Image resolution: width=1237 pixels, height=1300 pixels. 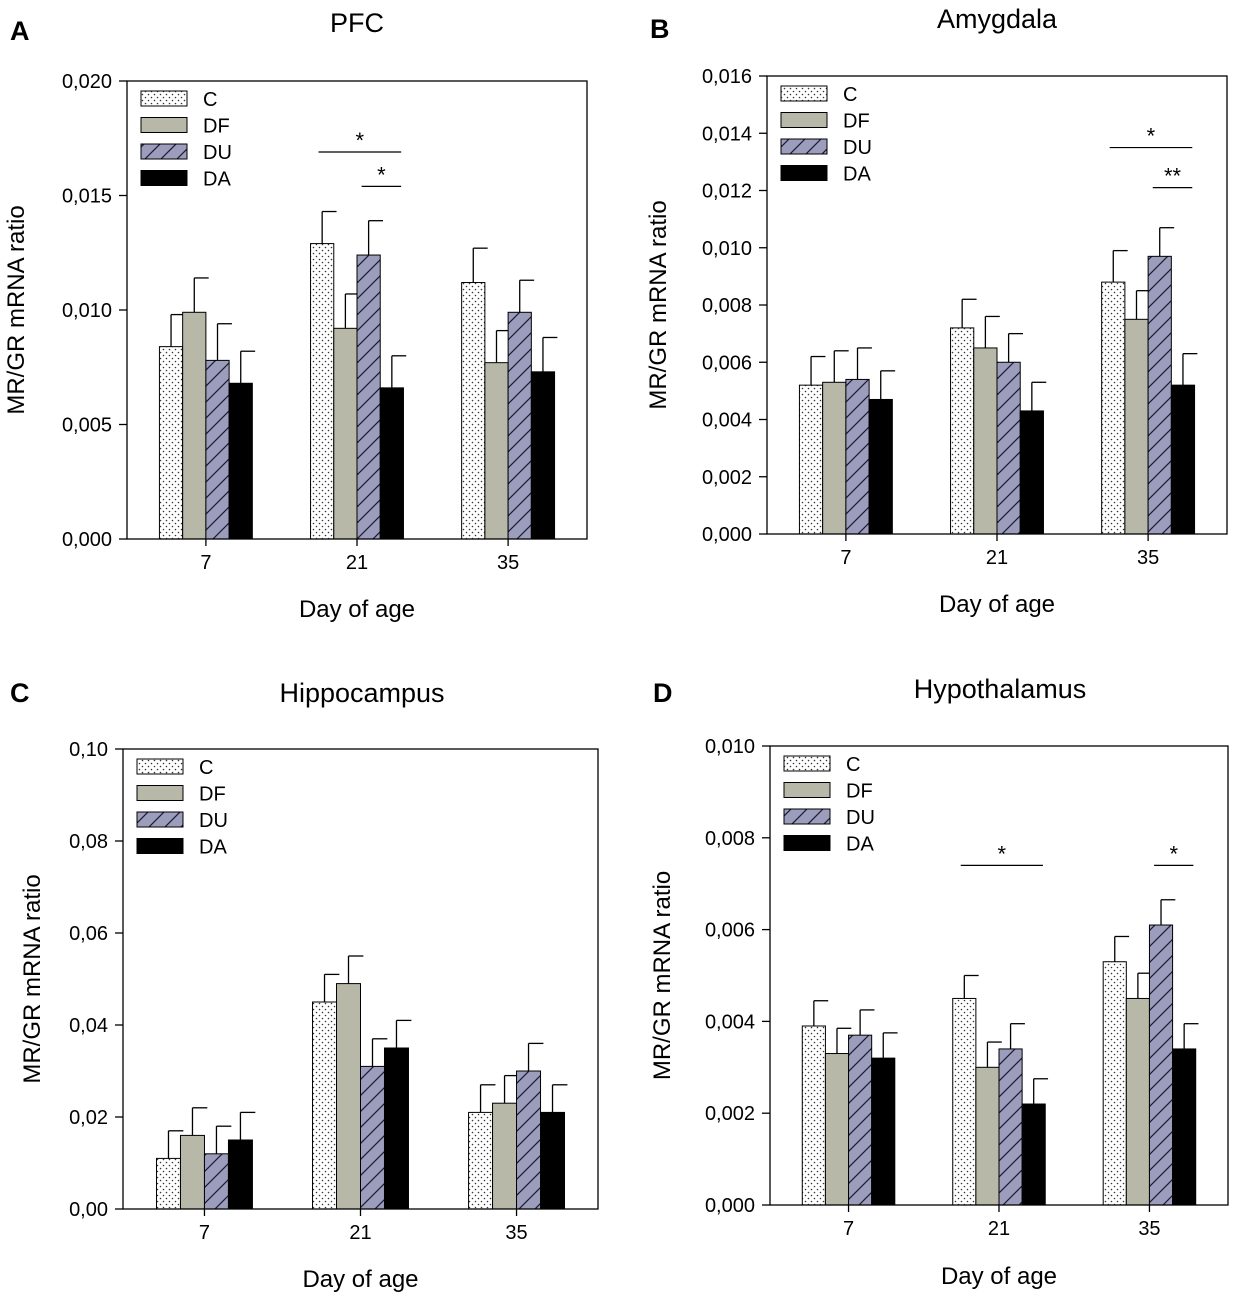 I want to click on y-tick-label: 0,020, so click(x=87, y=82).